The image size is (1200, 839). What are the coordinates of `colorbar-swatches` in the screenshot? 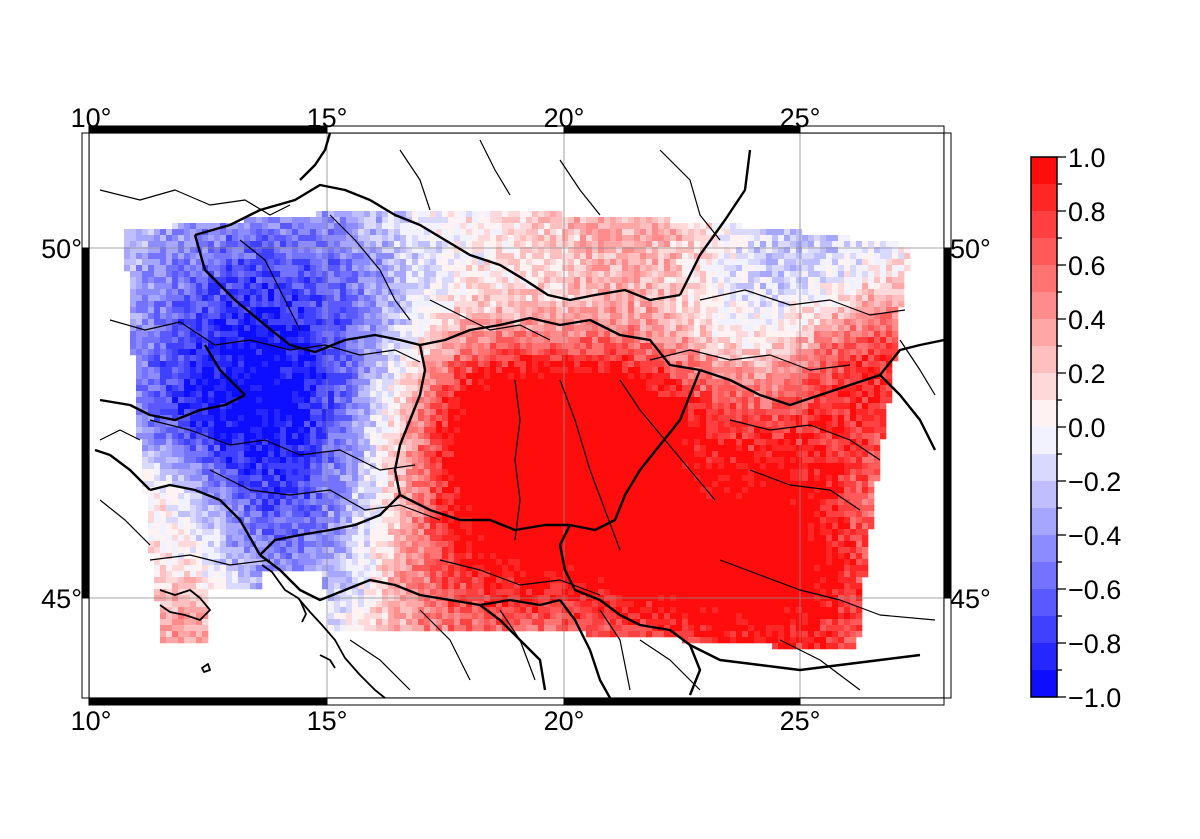 It's located at (1044, 427).